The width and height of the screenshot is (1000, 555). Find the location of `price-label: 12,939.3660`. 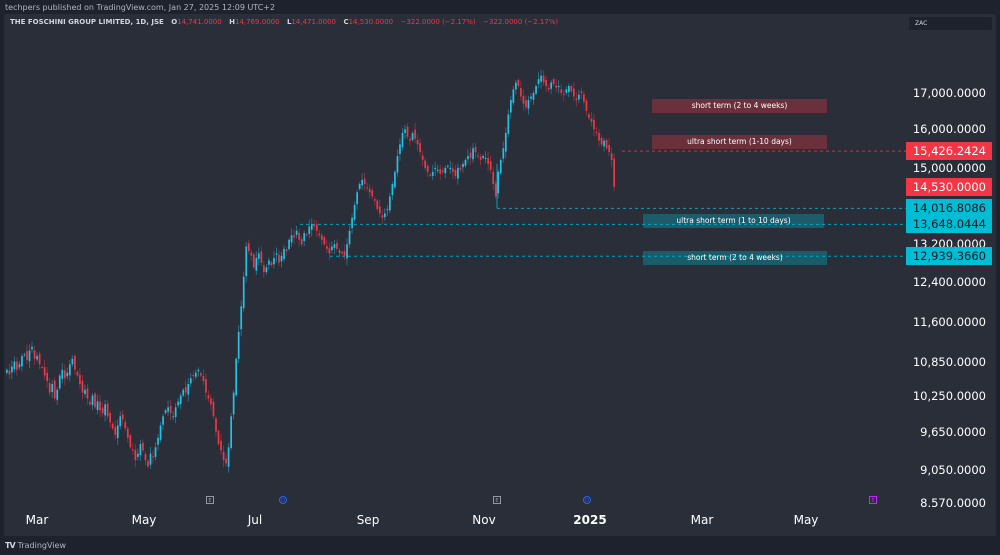

price-label: 12,939.3660 is located at coordinates (949, 256).